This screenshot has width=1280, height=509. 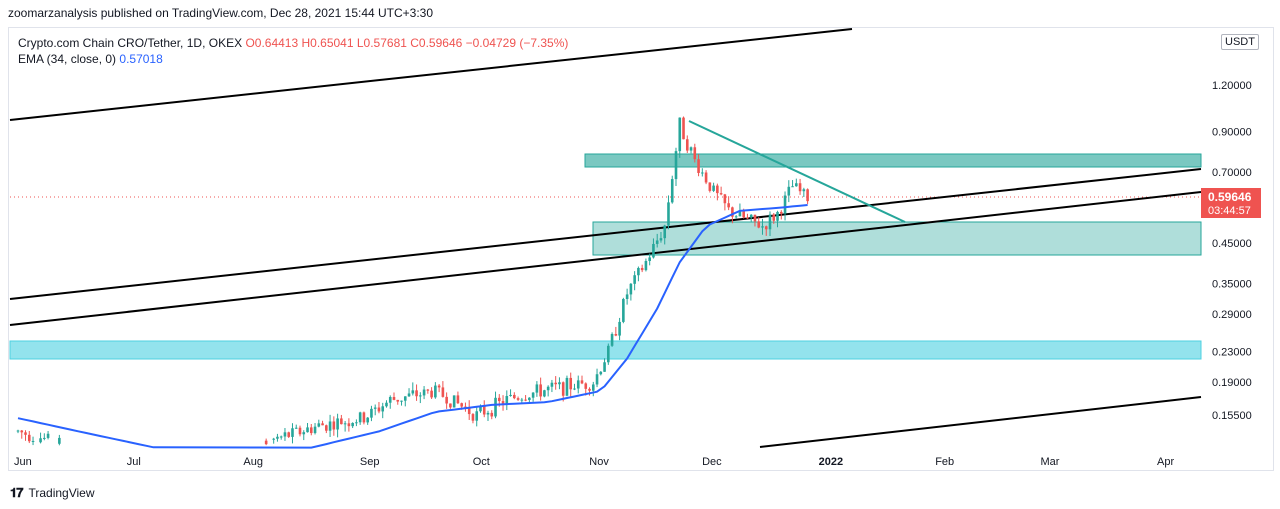 I want to click on symbol-label: Crypto.com Chain CRO/Tether, 1D, OKEX, so click(x=130, y=43).